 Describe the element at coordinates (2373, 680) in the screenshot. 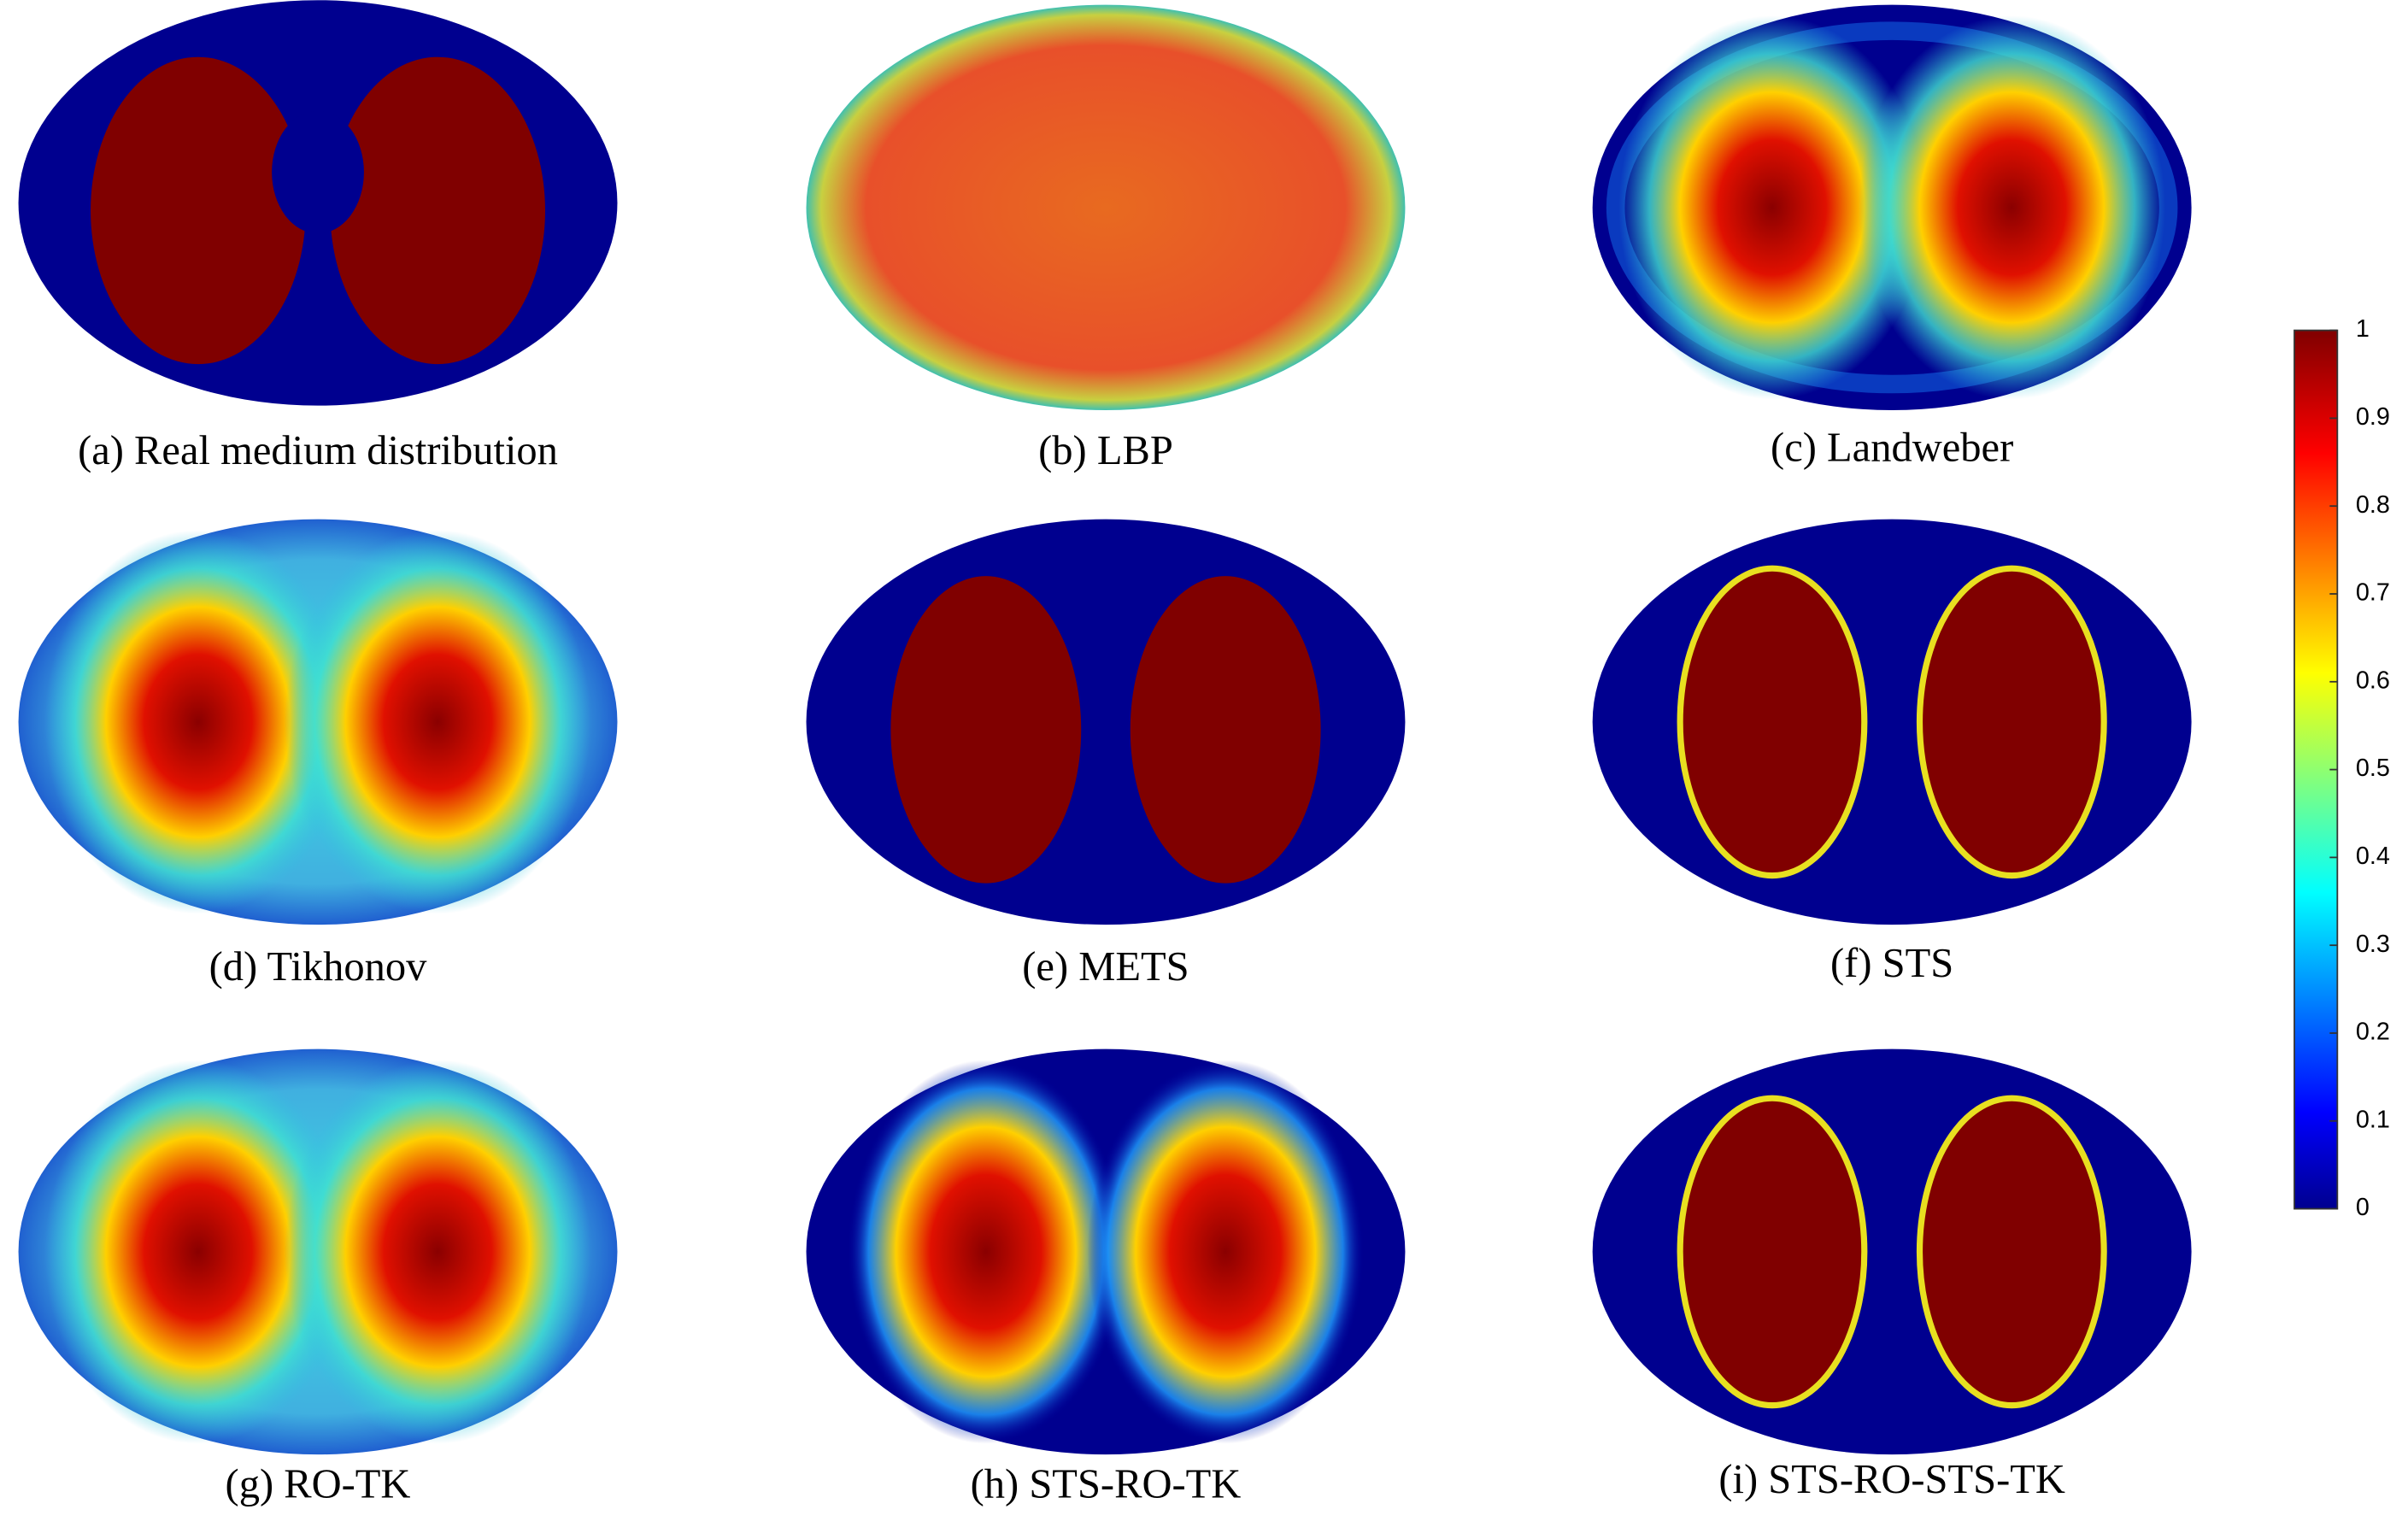

I see `colorbar-tick-label: 0.6` at that location.